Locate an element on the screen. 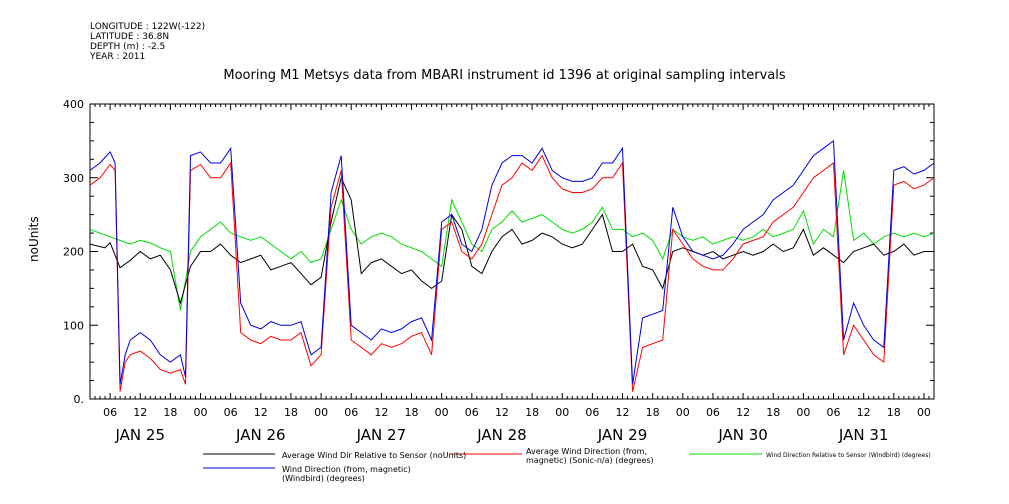 The image size is (1009, 504). x-day-label: JAN 31 is located at coordinates (863, 435).